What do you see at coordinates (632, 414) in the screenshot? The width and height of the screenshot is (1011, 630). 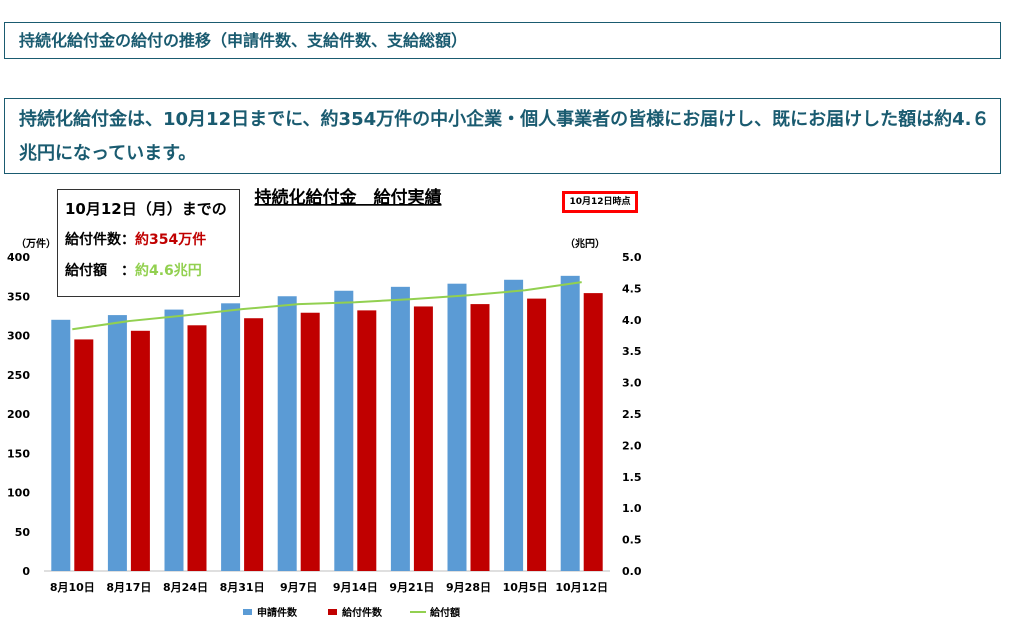 I see `y-tick-label-right: 2.5` at bounding box center [632, 414].